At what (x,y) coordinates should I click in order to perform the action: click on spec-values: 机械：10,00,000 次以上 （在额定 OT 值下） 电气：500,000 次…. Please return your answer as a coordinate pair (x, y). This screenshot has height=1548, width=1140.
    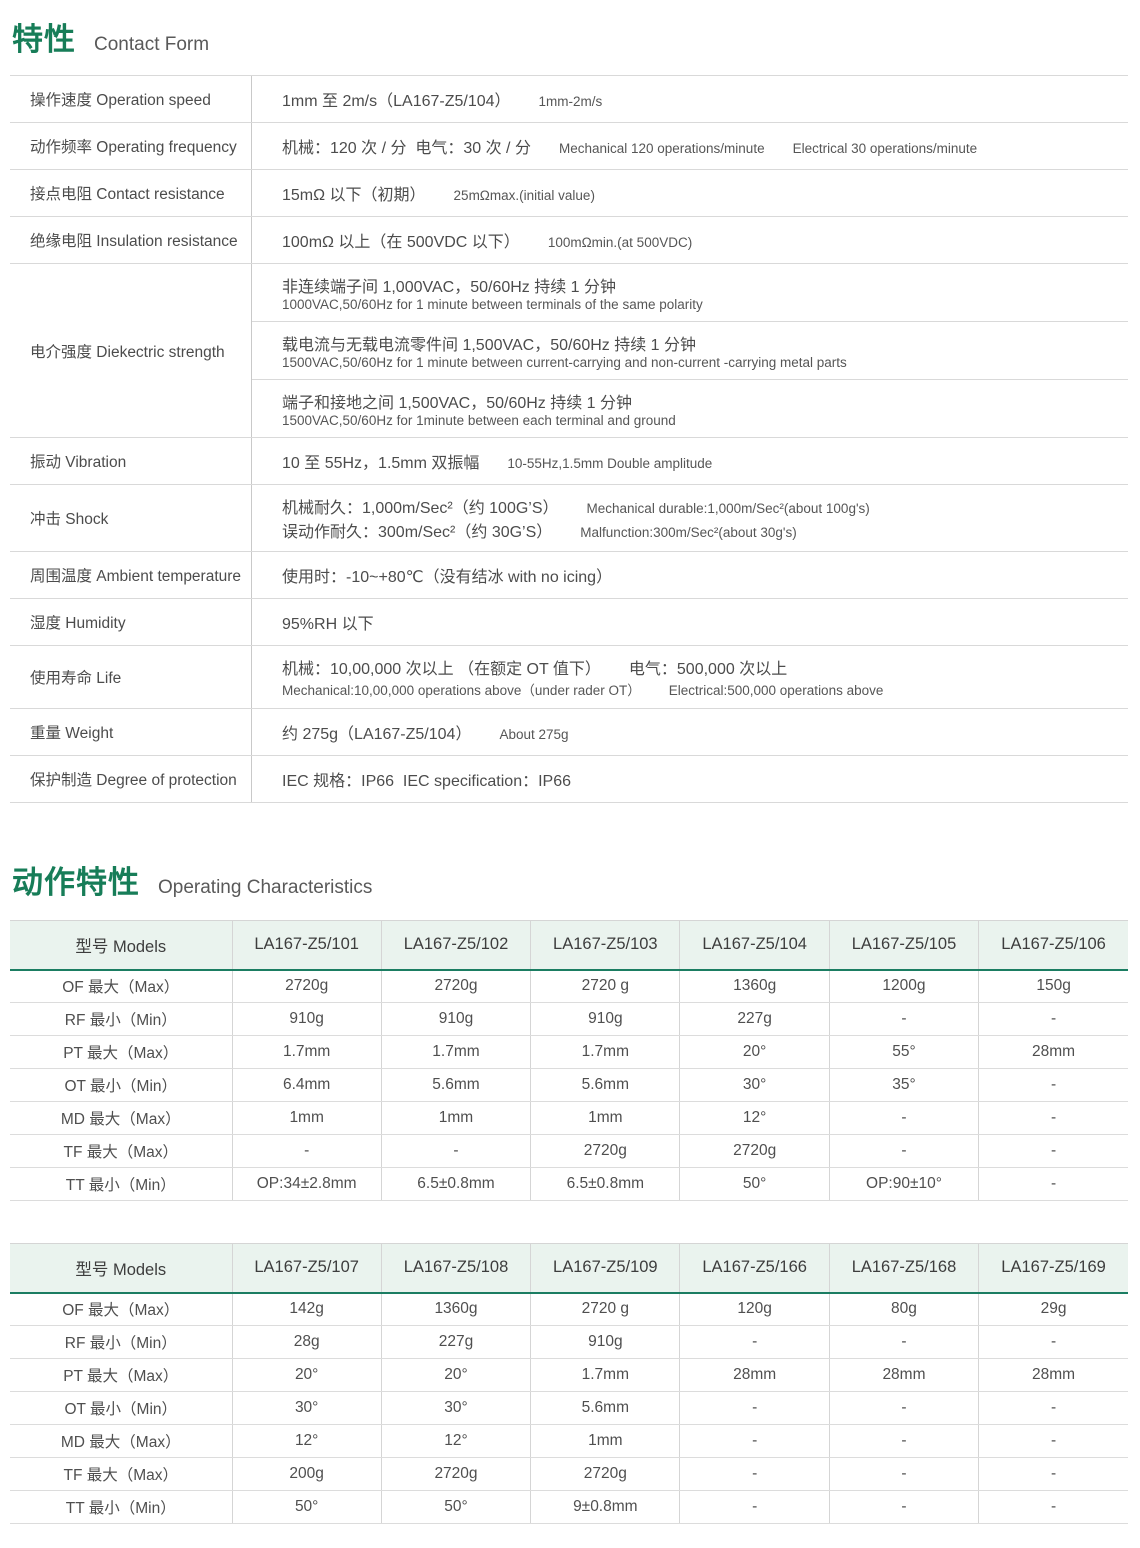
    Looking at the image, I should click on (690, 677).